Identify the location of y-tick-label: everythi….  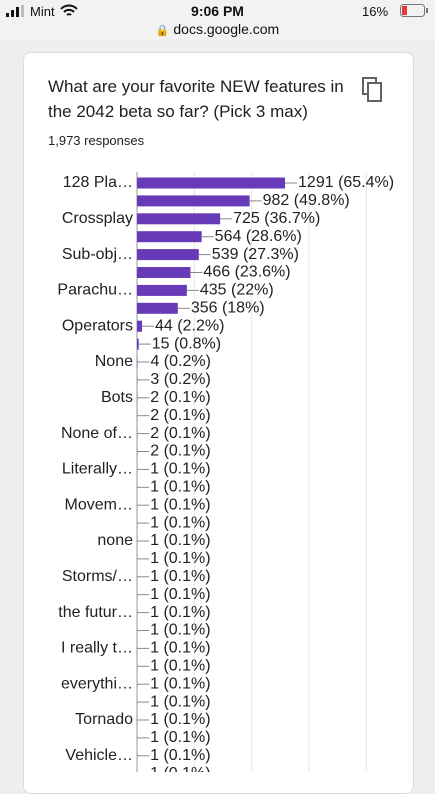
(97, 683).